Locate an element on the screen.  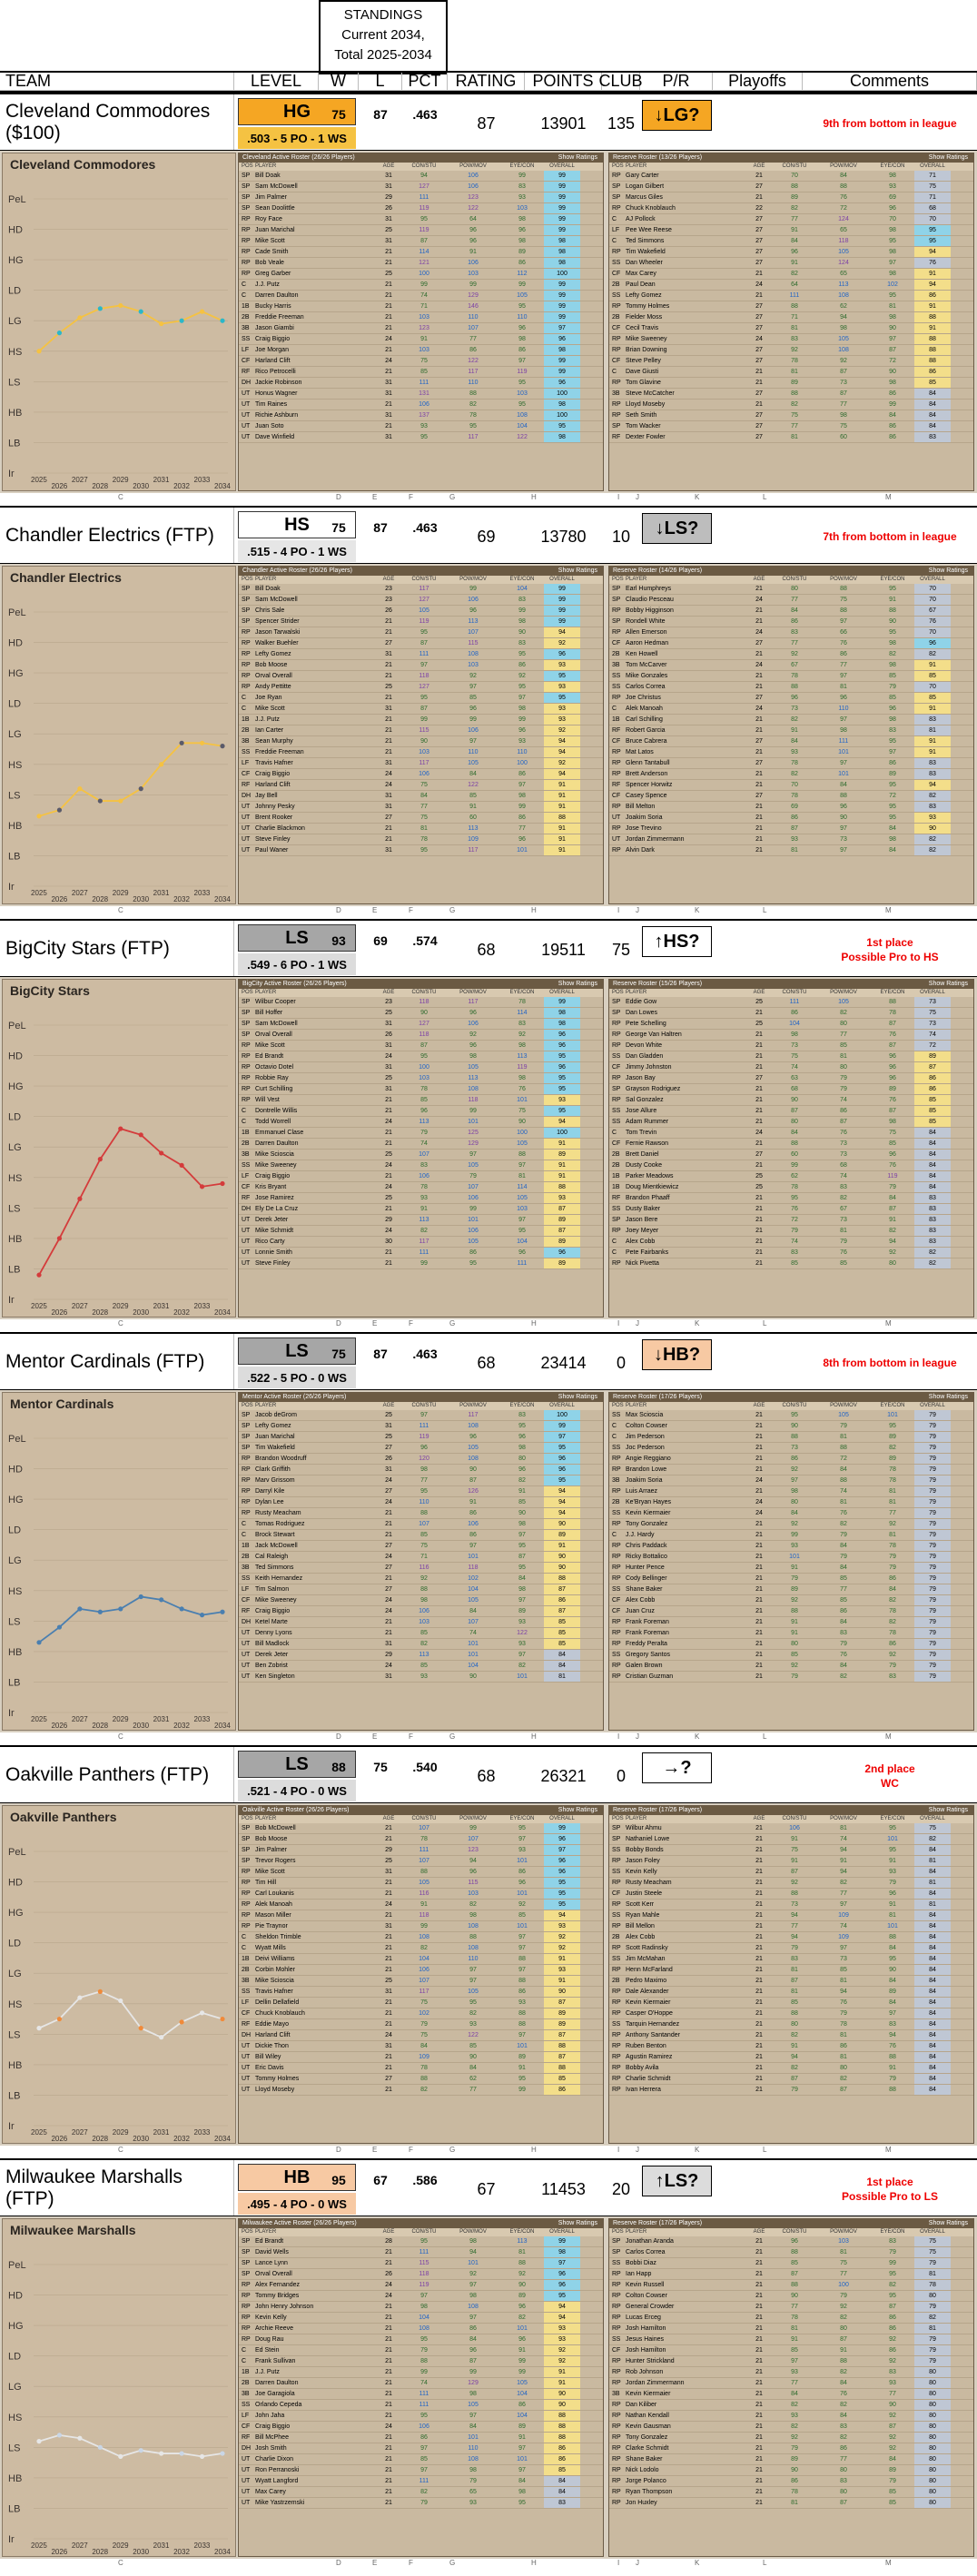
roster-row: 2B Pedro Maximo 21 87 81 84 84 is located at coordinates (791, 1981).